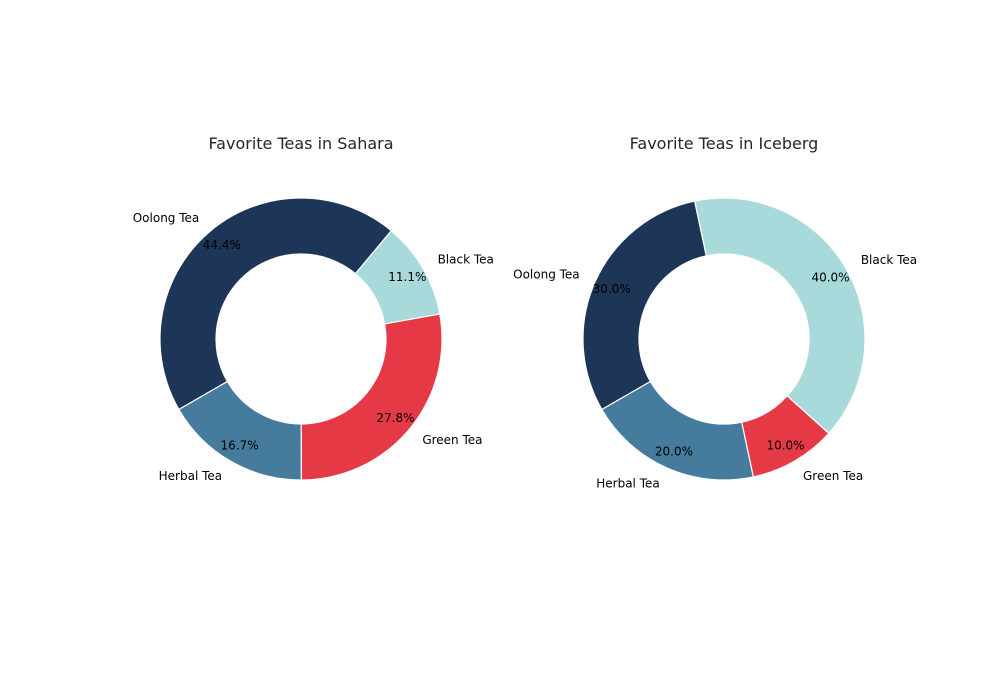 The width and height of the screenshot is (1000, 700). What do you see at coordinates (240, 446) in the screenshot?
I see `percent-label-herbal-tea: 16.7%` at bounding box center [240, 446].